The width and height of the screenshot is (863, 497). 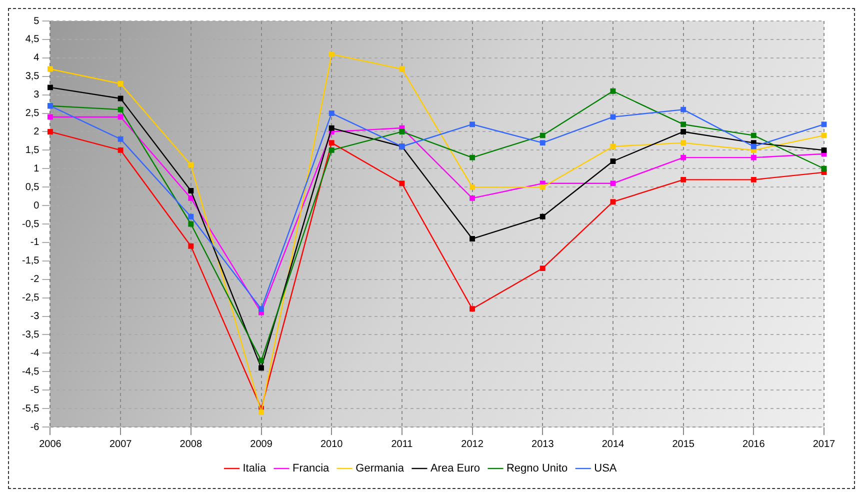 What do you see at coordinates (254, 468) in the screenshot?
I see `legend-label: Italia` at bounding box center [254, 468].